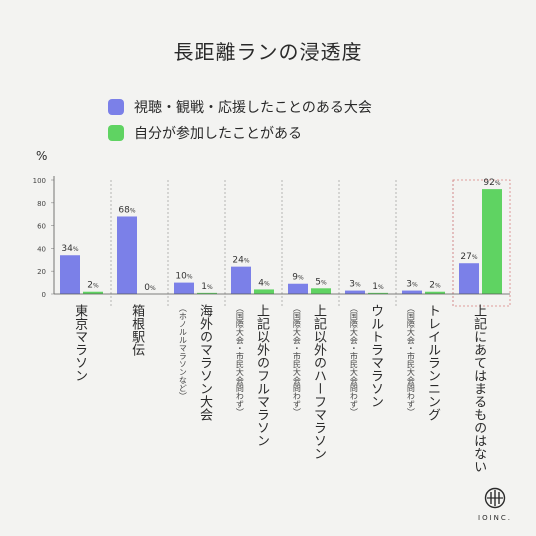 This screenshot has width=536, height=536. I want to click on y-tick-label: 60, so click(41, 227).